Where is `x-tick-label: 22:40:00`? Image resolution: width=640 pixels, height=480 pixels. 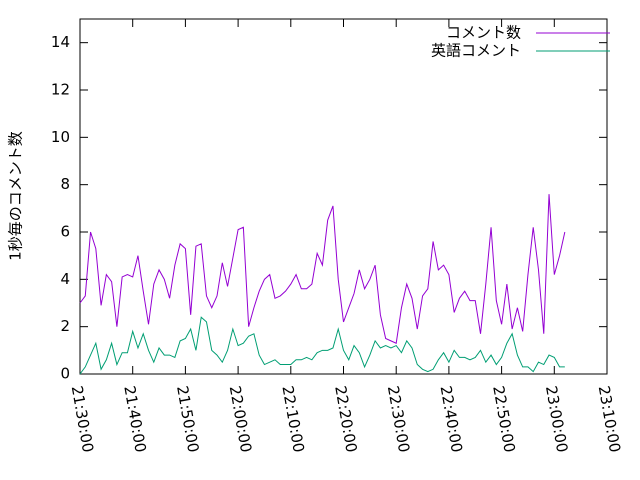
x-tick-label: 22:40:00 is located at coordinates (451, 418).